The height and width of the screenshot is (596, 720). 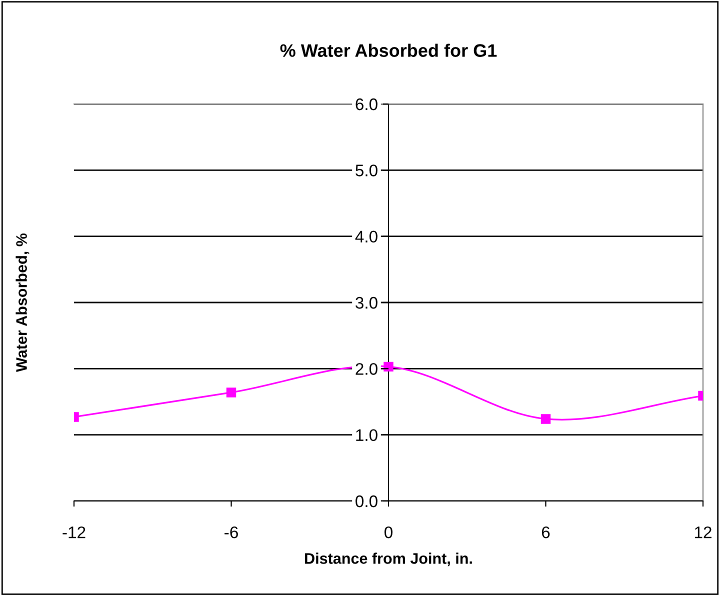 I want to click on y-tick-label: 5.0, so click(x=367, y=170).